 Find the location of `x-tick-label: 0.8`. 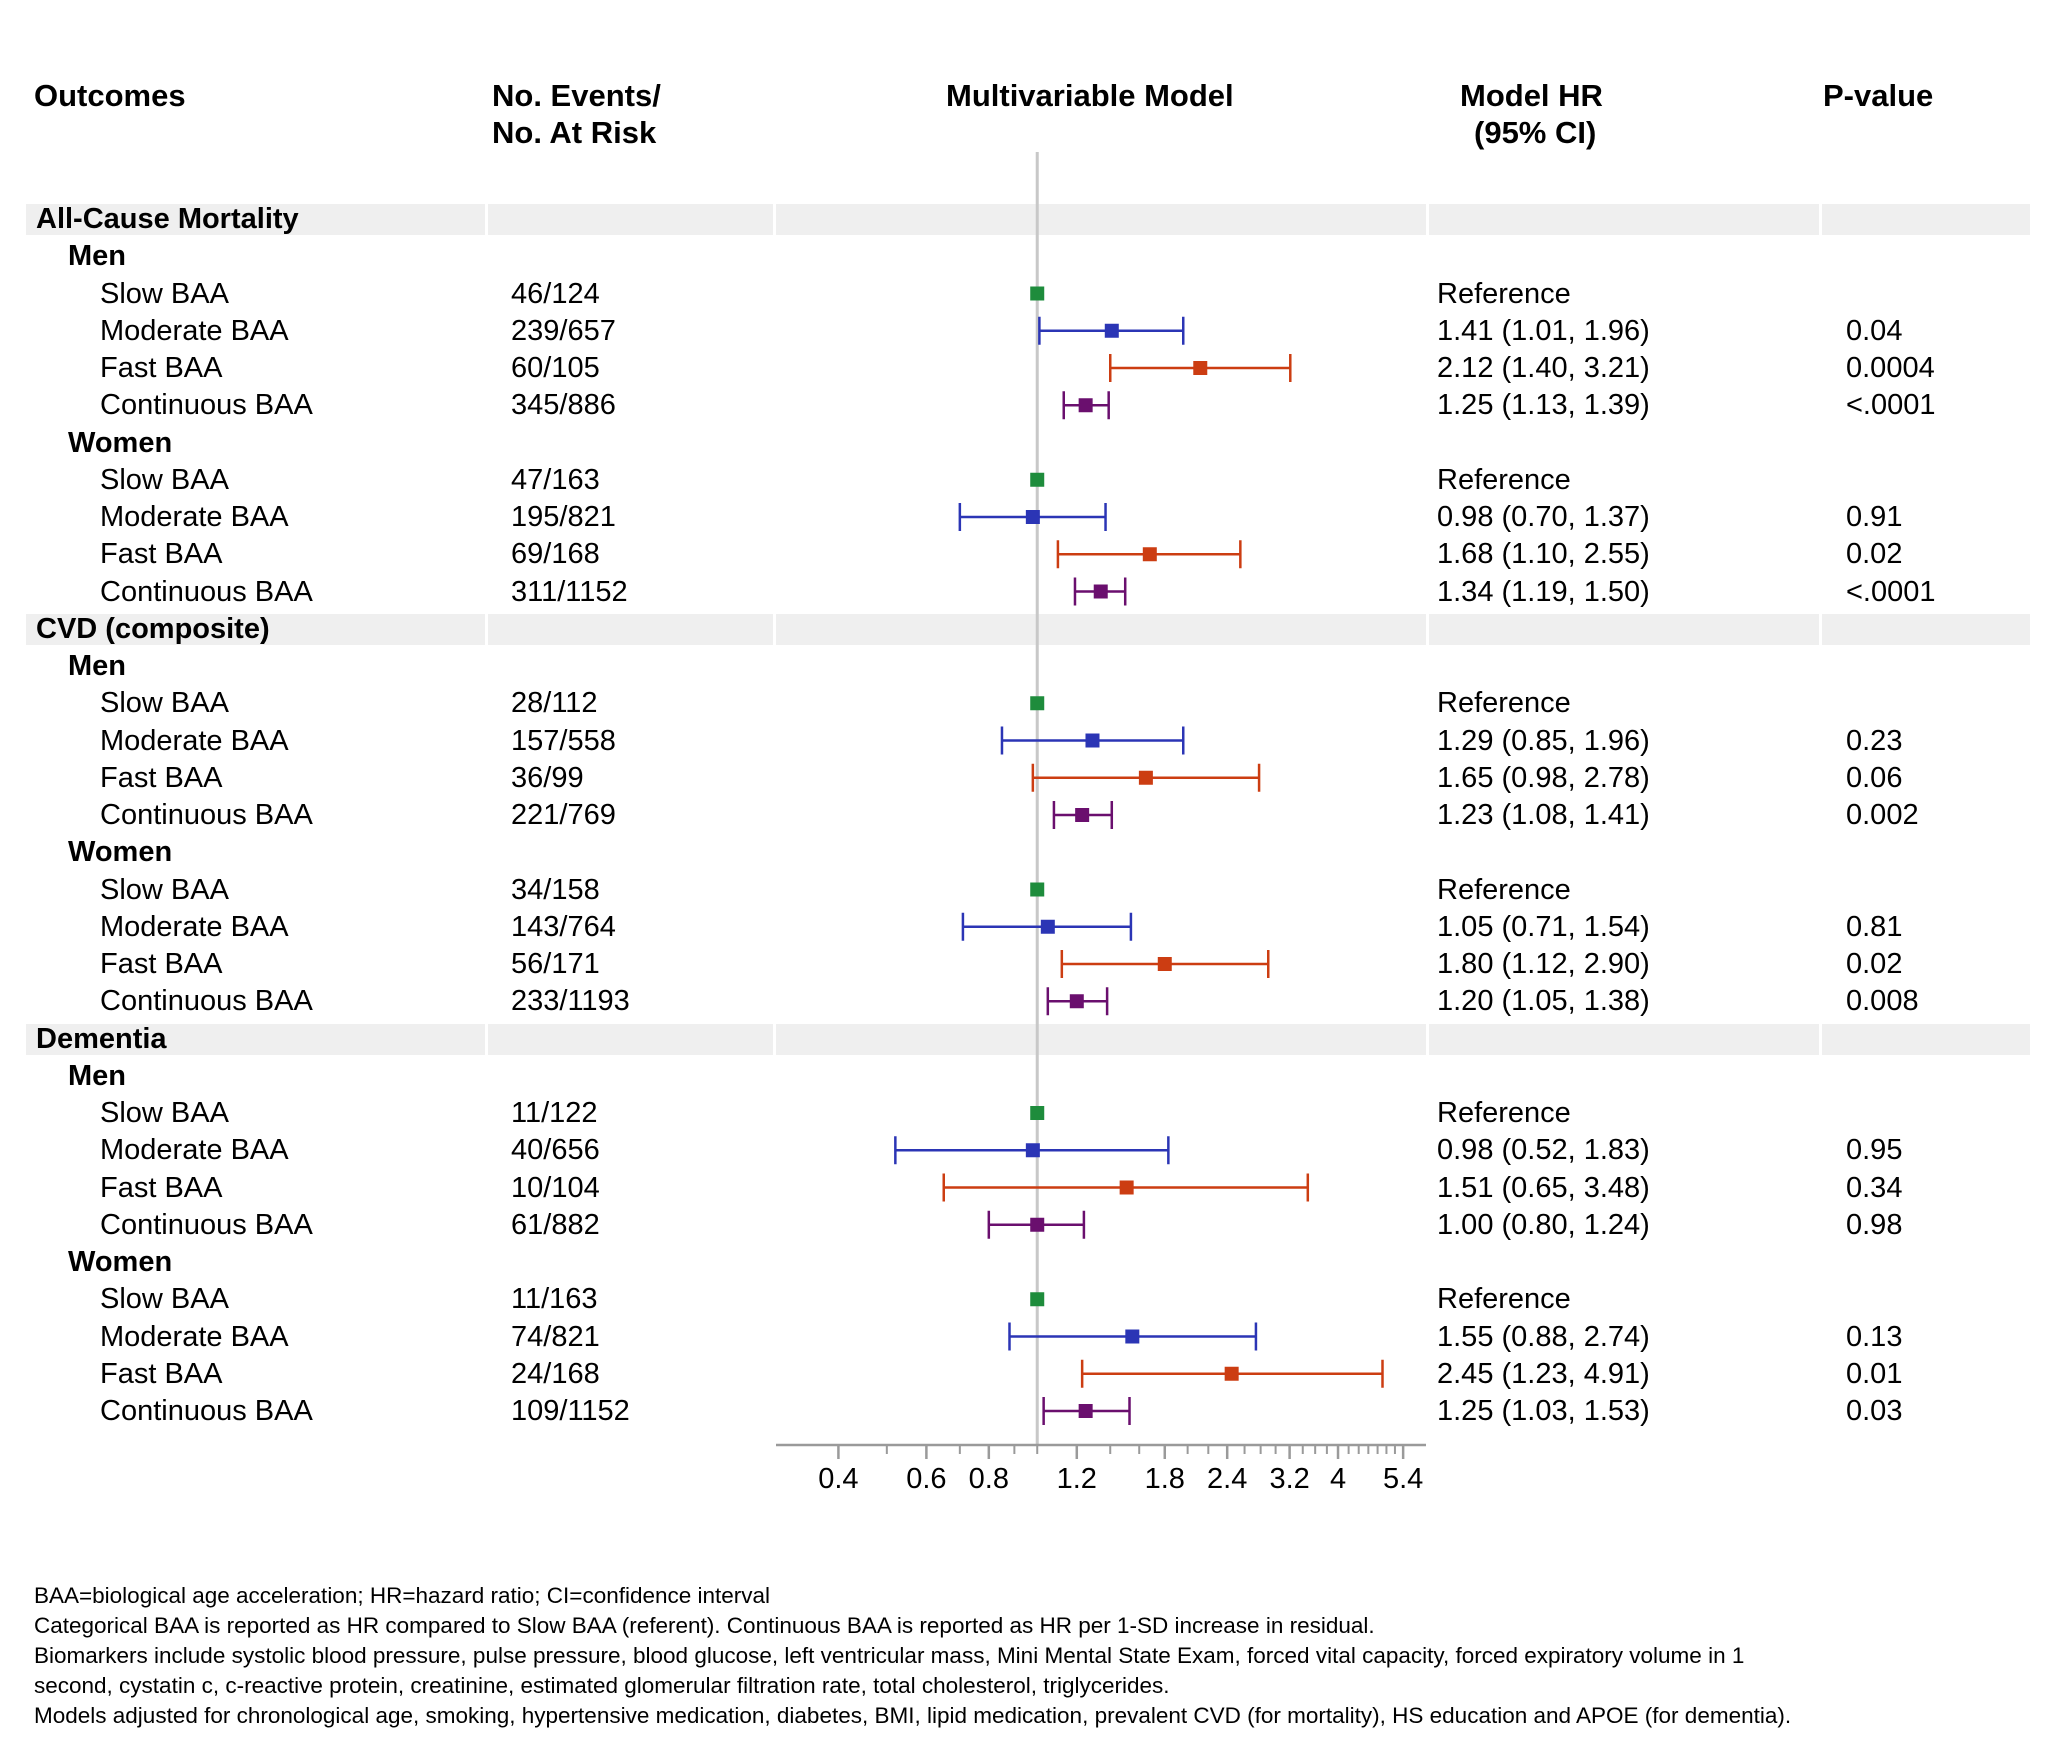

x-tick-label: 0.8 is located at coordinates (989, 1479).